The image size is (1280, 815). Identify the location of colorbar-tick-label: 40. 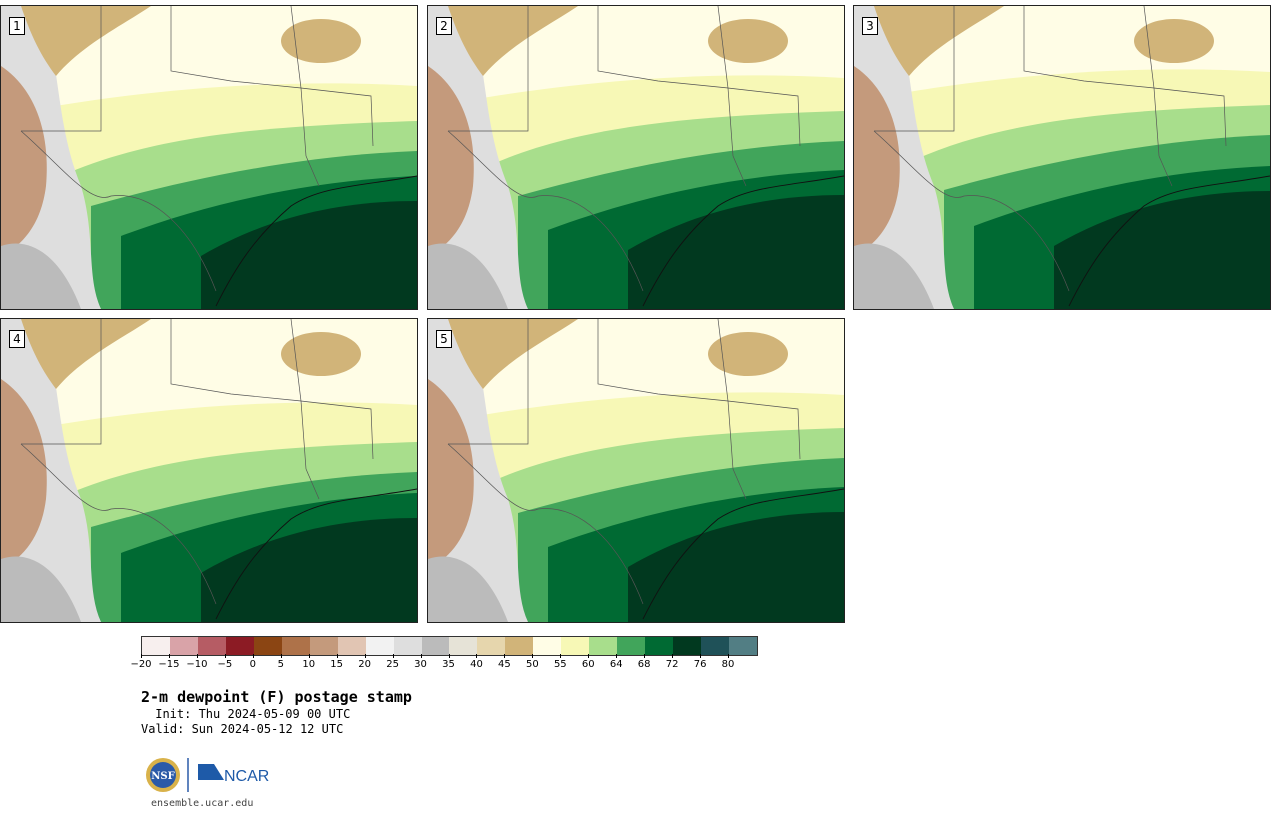
(476, 664).